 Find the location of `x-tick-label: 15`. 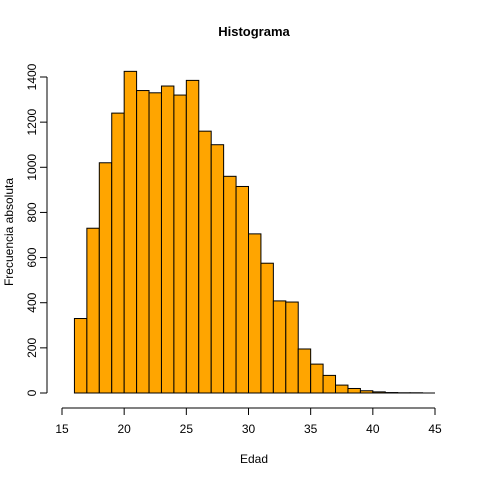

x-tick-label: 15 is located at coordinates (62, 429).